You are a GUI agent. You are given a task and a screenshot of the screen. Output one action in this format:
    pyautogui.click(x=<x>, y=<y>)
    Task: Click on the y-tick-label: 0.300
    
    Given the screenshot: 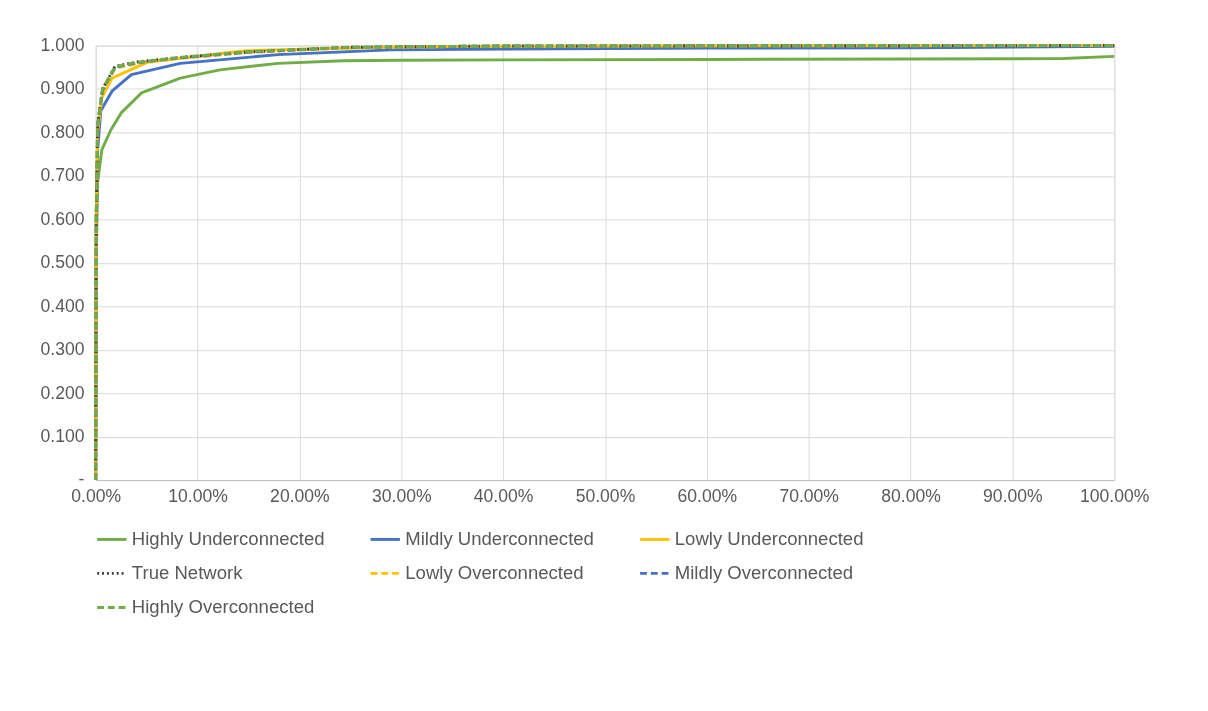 What is the action you would take?
    pyautogui.click(x=62, y=349)
    